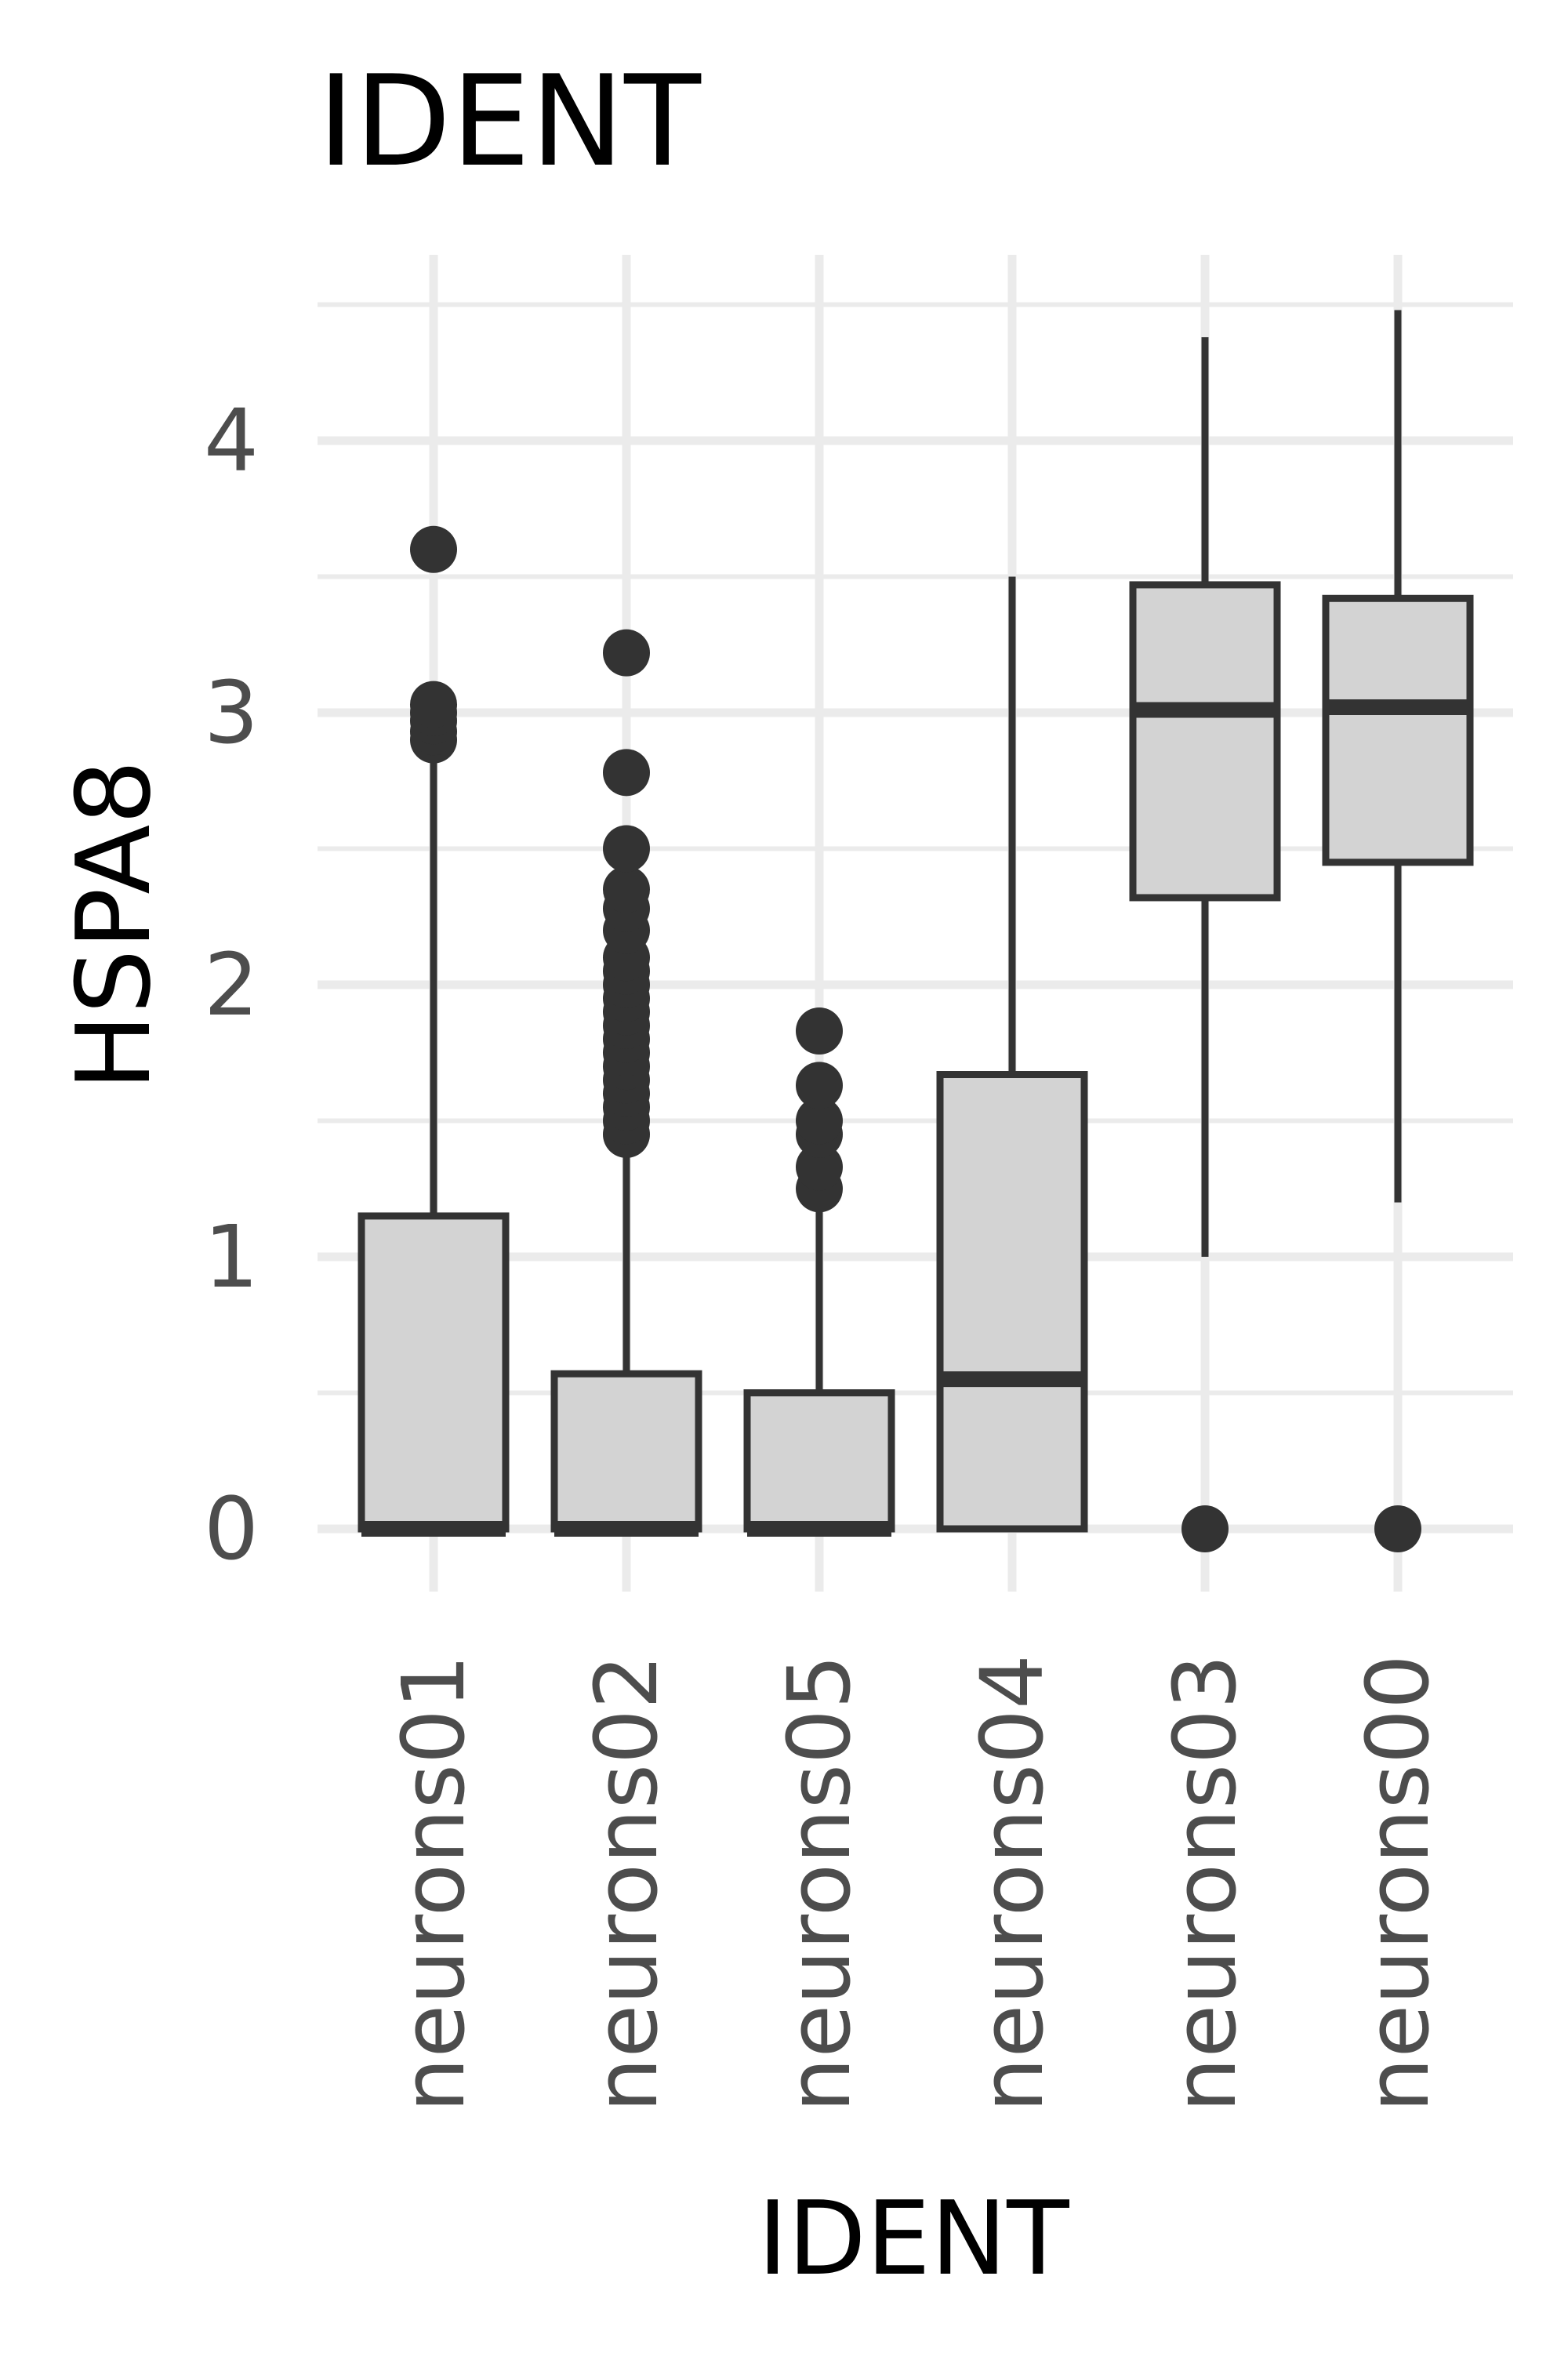 This screenshot has width=1568, height=2356. Describe the element at coordinates (231, 713) in the screenshot. I see `y-tick-label: 3` at that location.